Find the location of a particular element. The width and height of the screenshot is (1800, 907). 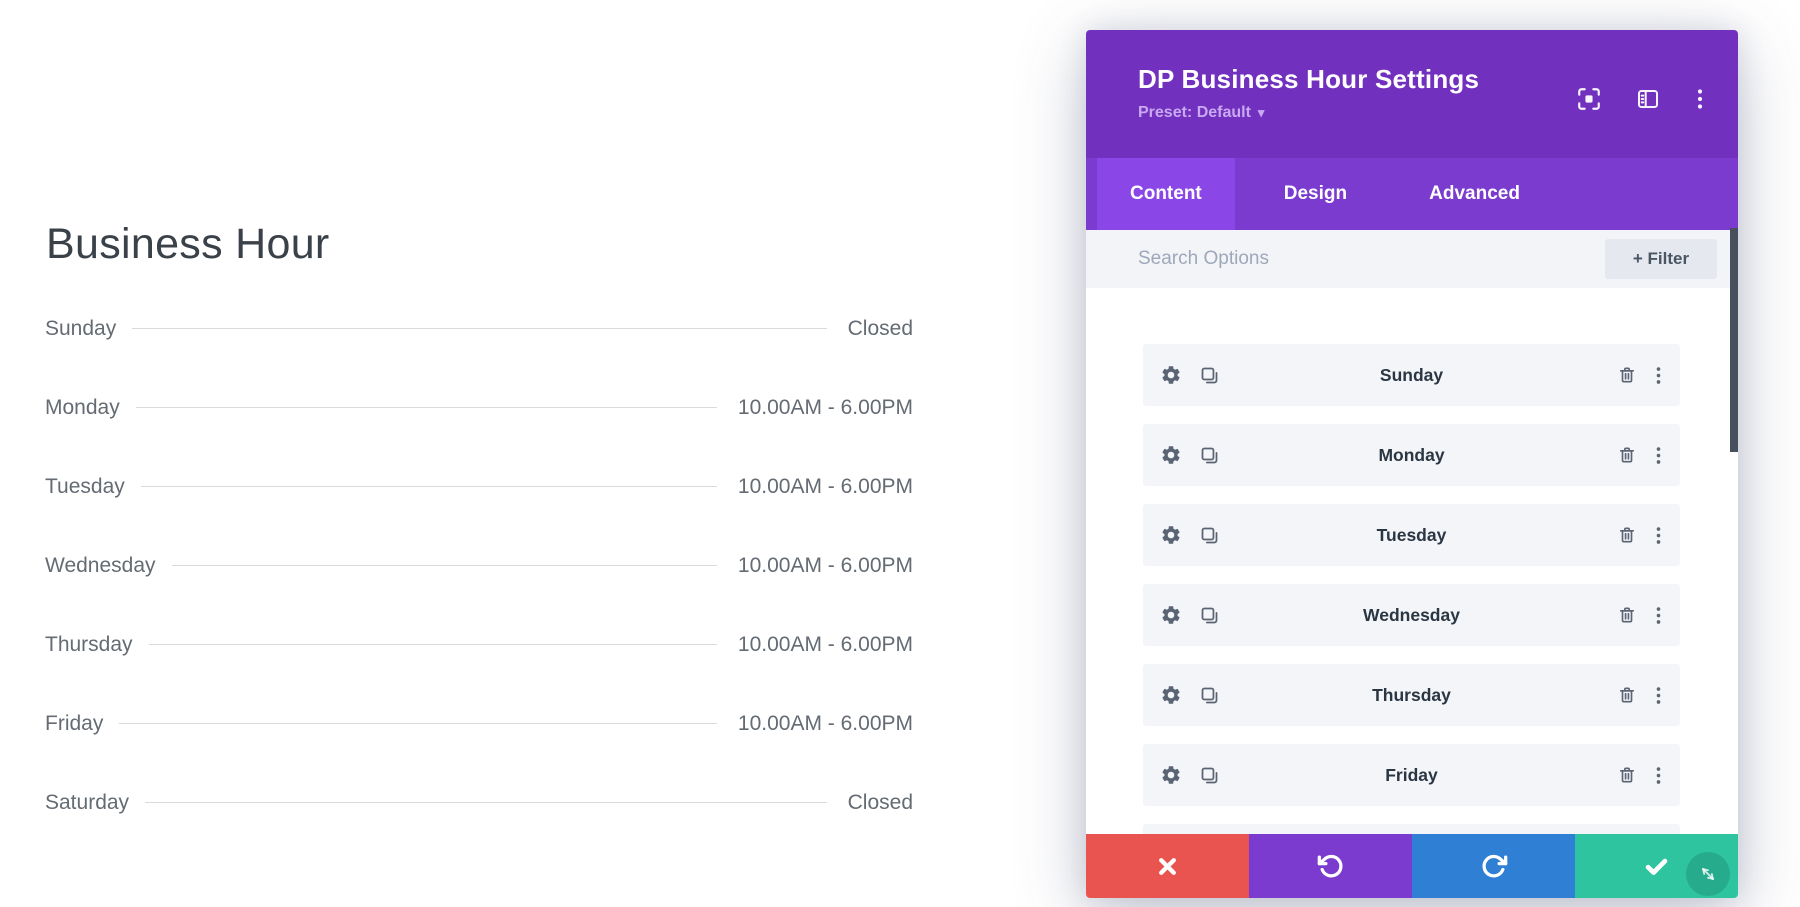

business-hour-row: Thursday 10.00AM - 6.00PM is located at coordinates (479, 644).